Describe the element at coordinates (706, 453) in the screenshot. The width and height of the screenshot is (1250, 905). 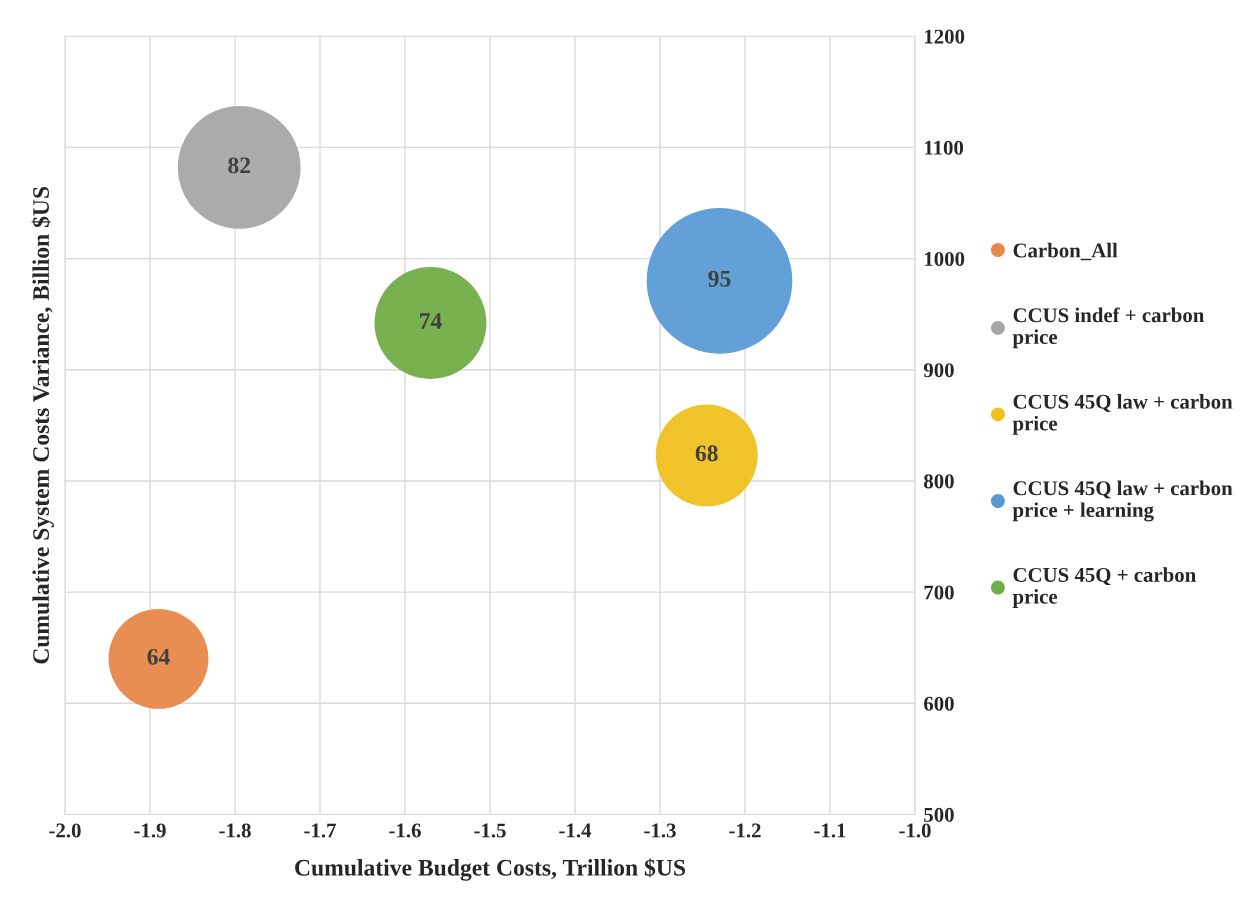
I see `annotation: 68` at that location.